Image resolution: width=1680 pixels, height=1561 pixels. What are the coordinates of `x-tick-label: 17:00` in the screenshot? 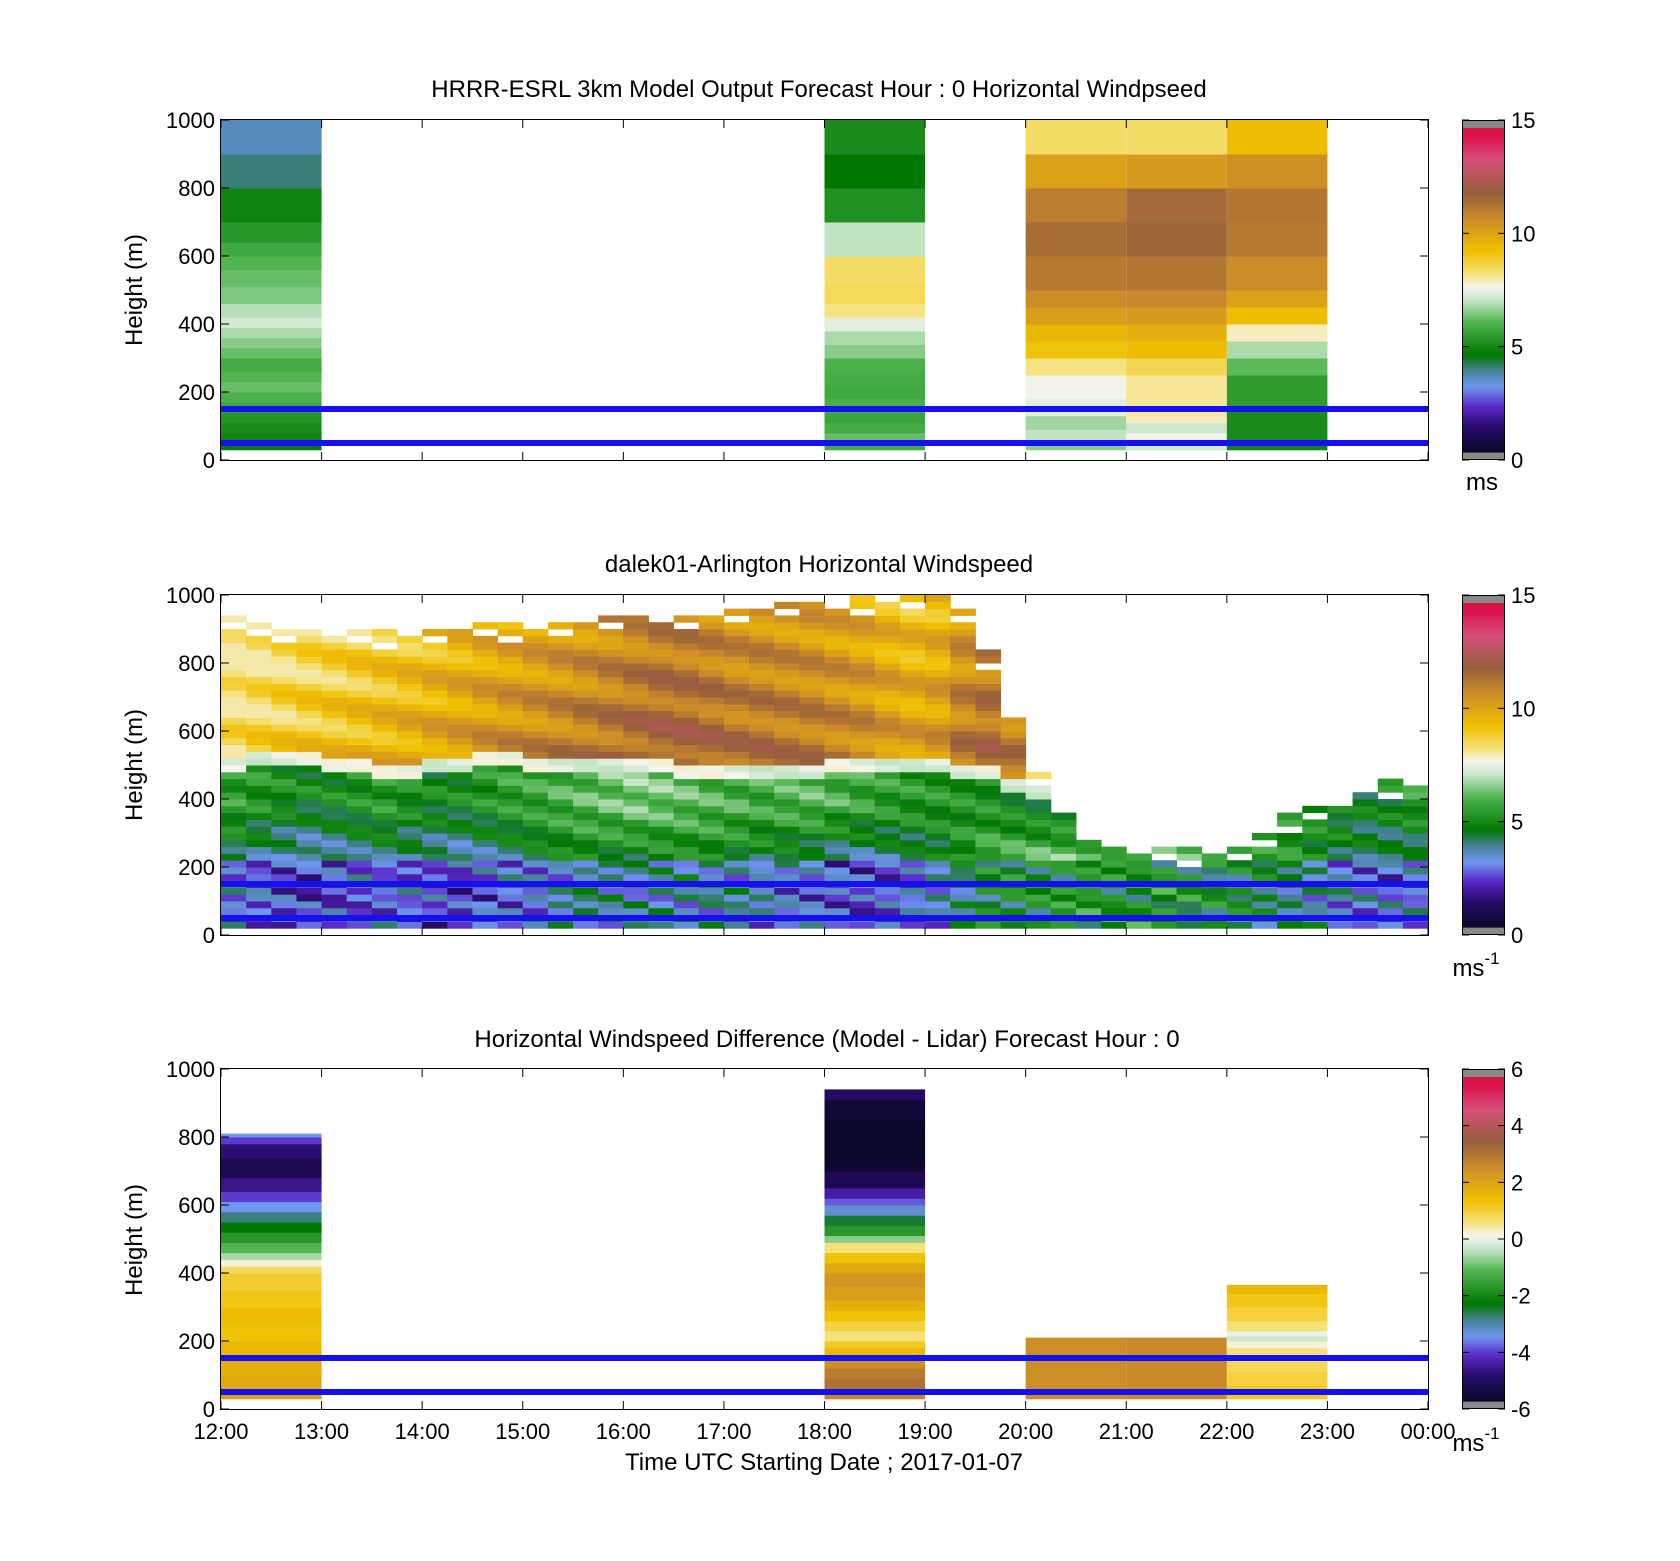 It's located at (723, 1431).